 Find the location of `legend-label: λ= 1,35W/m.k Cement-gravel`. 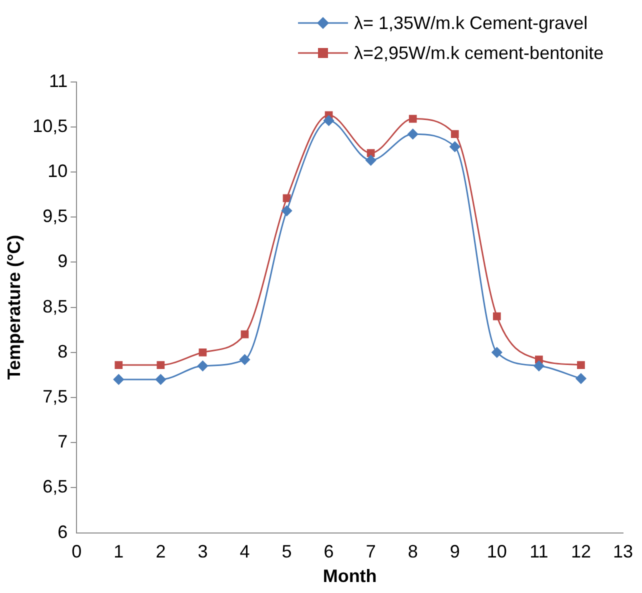

legend-label: λ= 1,35W/m.k Cement-gravel is located at coordinates (471, 23).